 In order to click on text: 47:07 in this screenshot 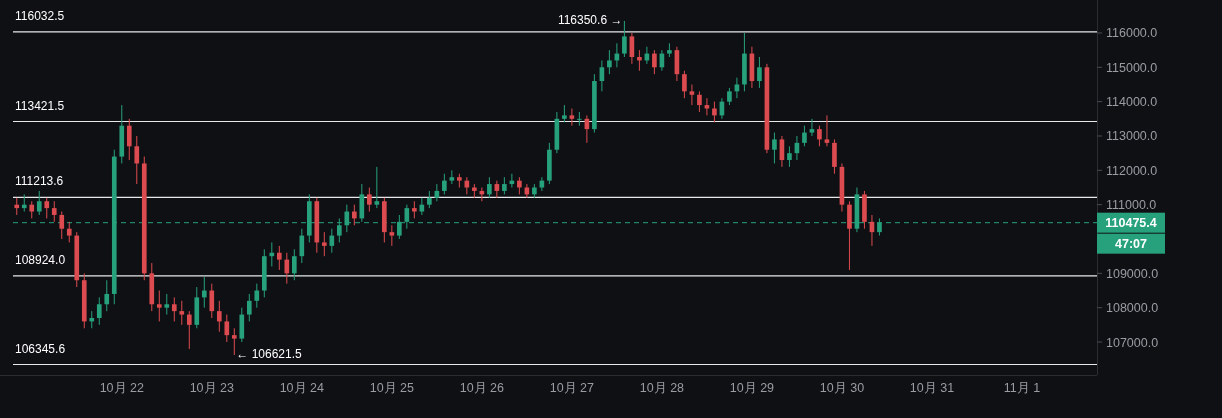, I will do `click(1131, 244)`.